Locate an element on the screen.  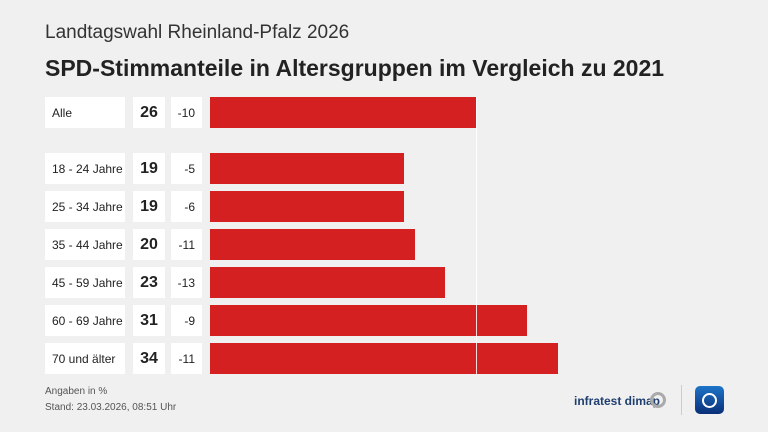
bar-row: 18 - 24 Jahre 19 -5 is located at coordinates (384, 168).